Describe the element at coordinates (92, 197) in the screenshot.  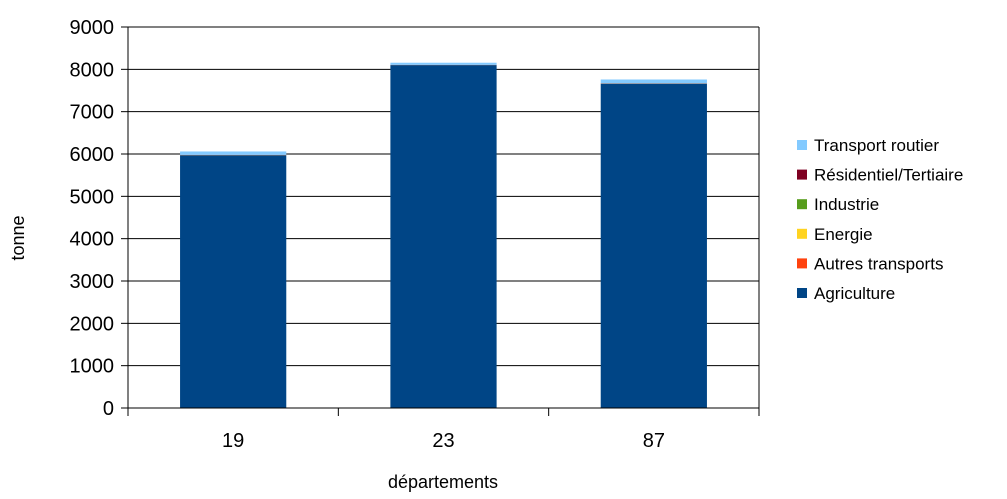
I see `y-tick-label: 5000` at that location.